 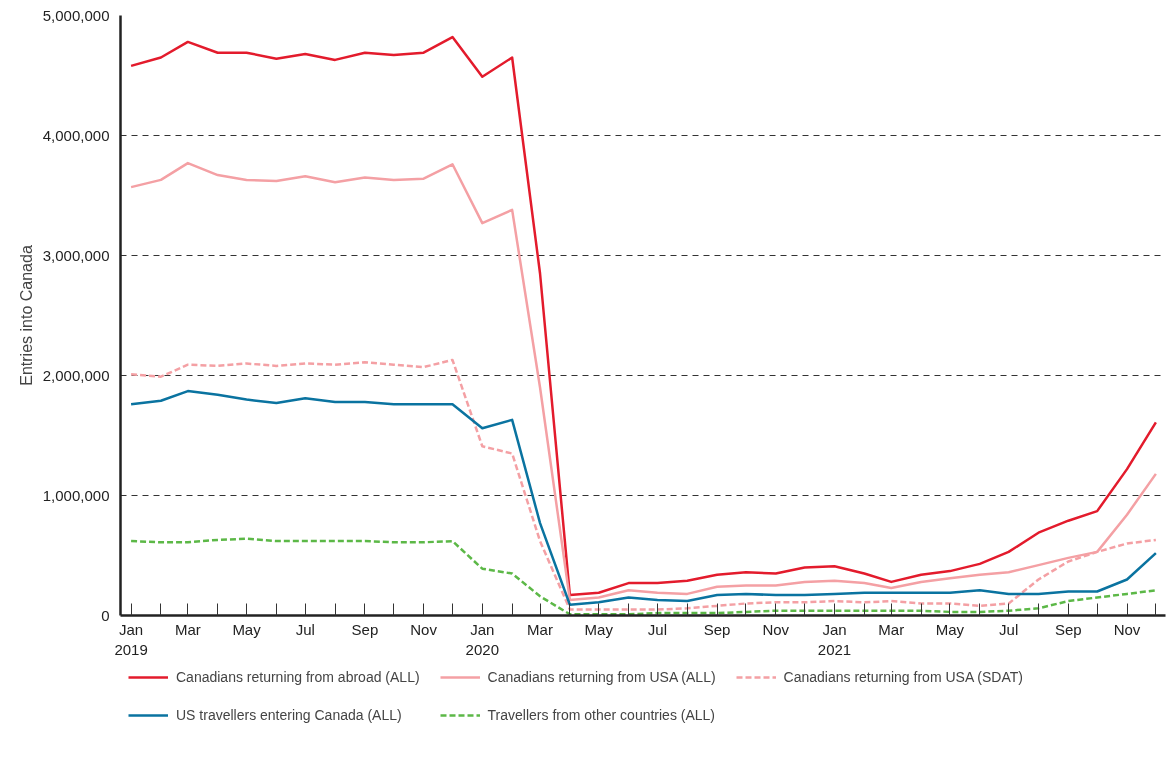 What do you see at coordinates (643, 576) in the screenshot?
I see `line-series` at bounding box center [643, 576].